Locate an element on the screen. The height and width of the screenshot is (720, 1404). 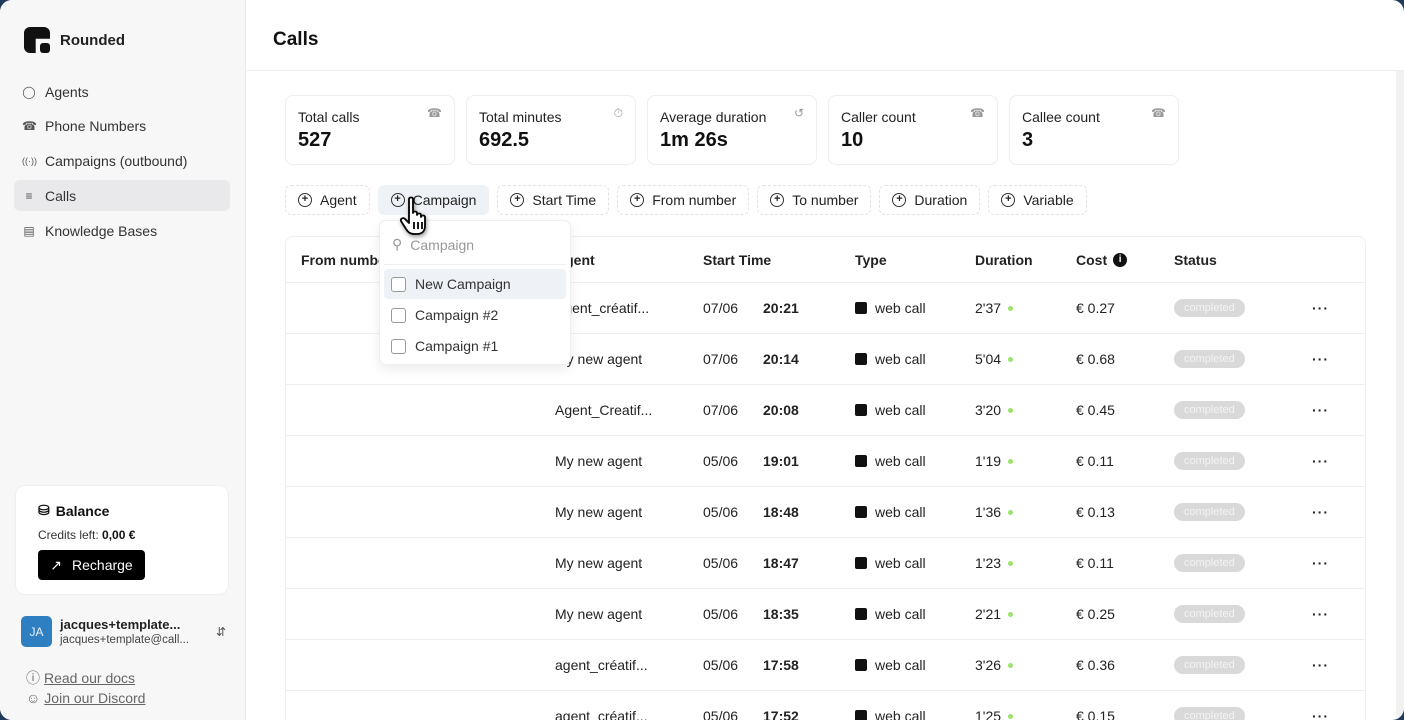
campaign-option: New Campaign is located at coordinates (475, 284).